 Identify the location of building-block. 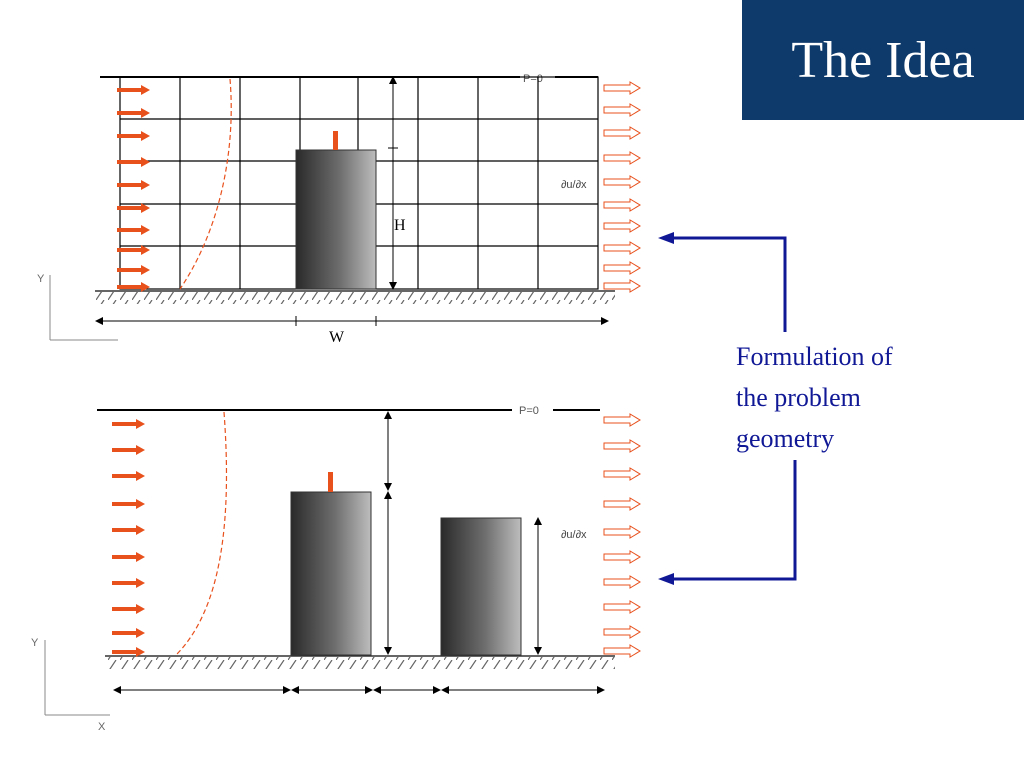
(336, 219).